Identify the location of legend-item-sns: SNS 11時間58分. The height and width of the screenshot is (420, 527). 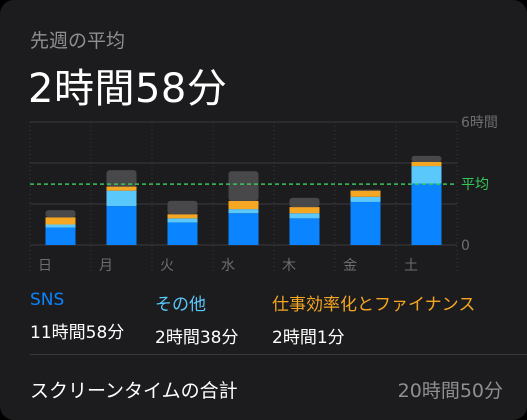
(77, 316).